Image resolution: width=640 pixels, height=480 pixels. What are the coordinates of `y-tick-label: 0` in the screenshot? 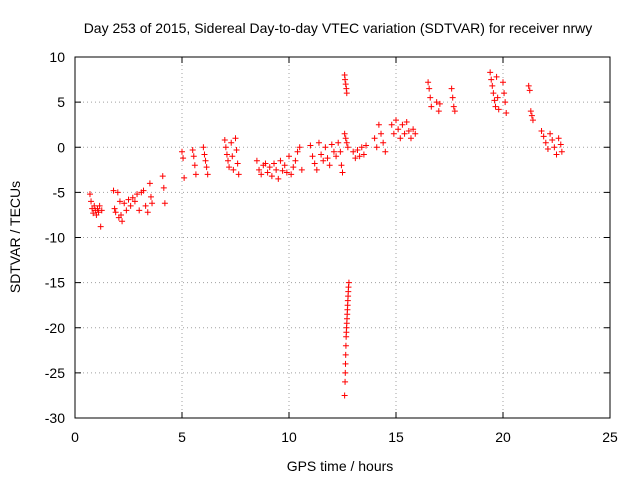 It's located at (61, 147).